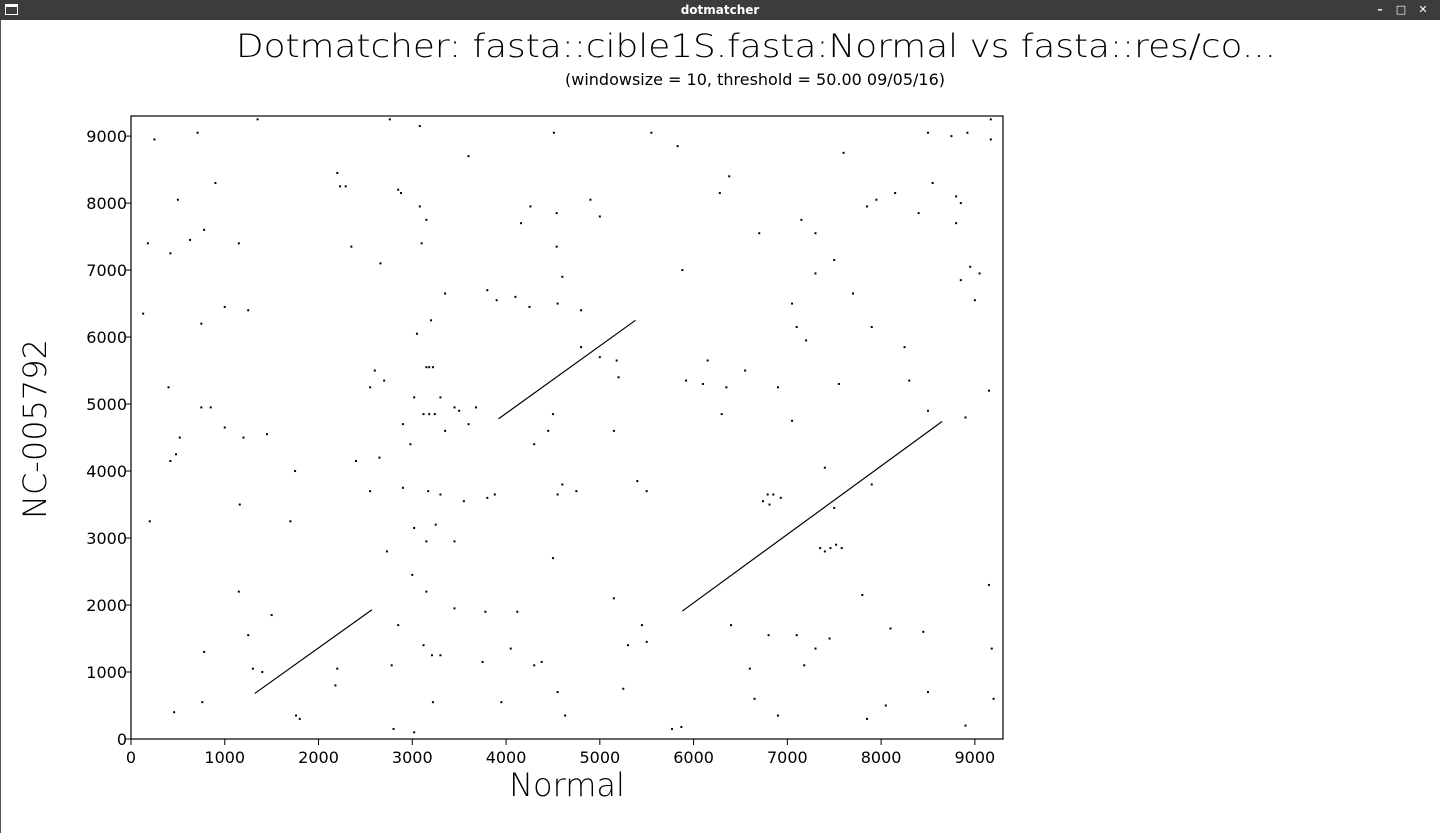 Image resolution: width=1440 pixels, height=833 pixels. I want to click on x-tick-label: 3000, so click(412, 757).